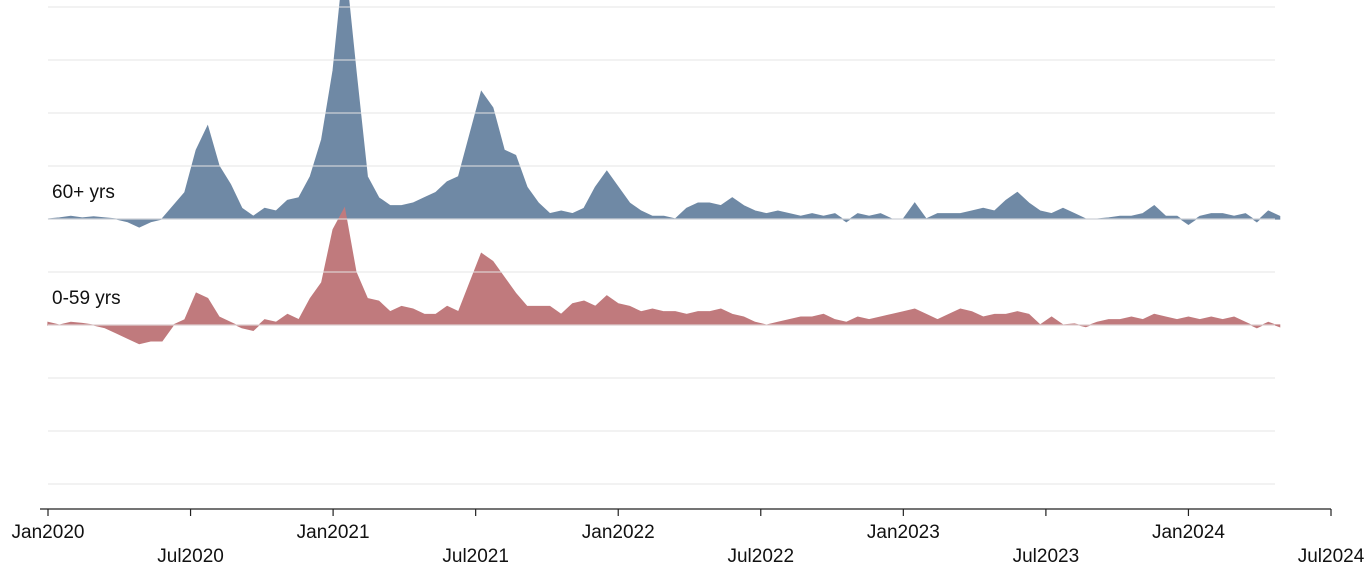 The image size is (1370, 577). What do you see at coordinates (475, 556) in the screenshot?
I see `x-tick-label: Jul2021` at bounding box center [475, 556].